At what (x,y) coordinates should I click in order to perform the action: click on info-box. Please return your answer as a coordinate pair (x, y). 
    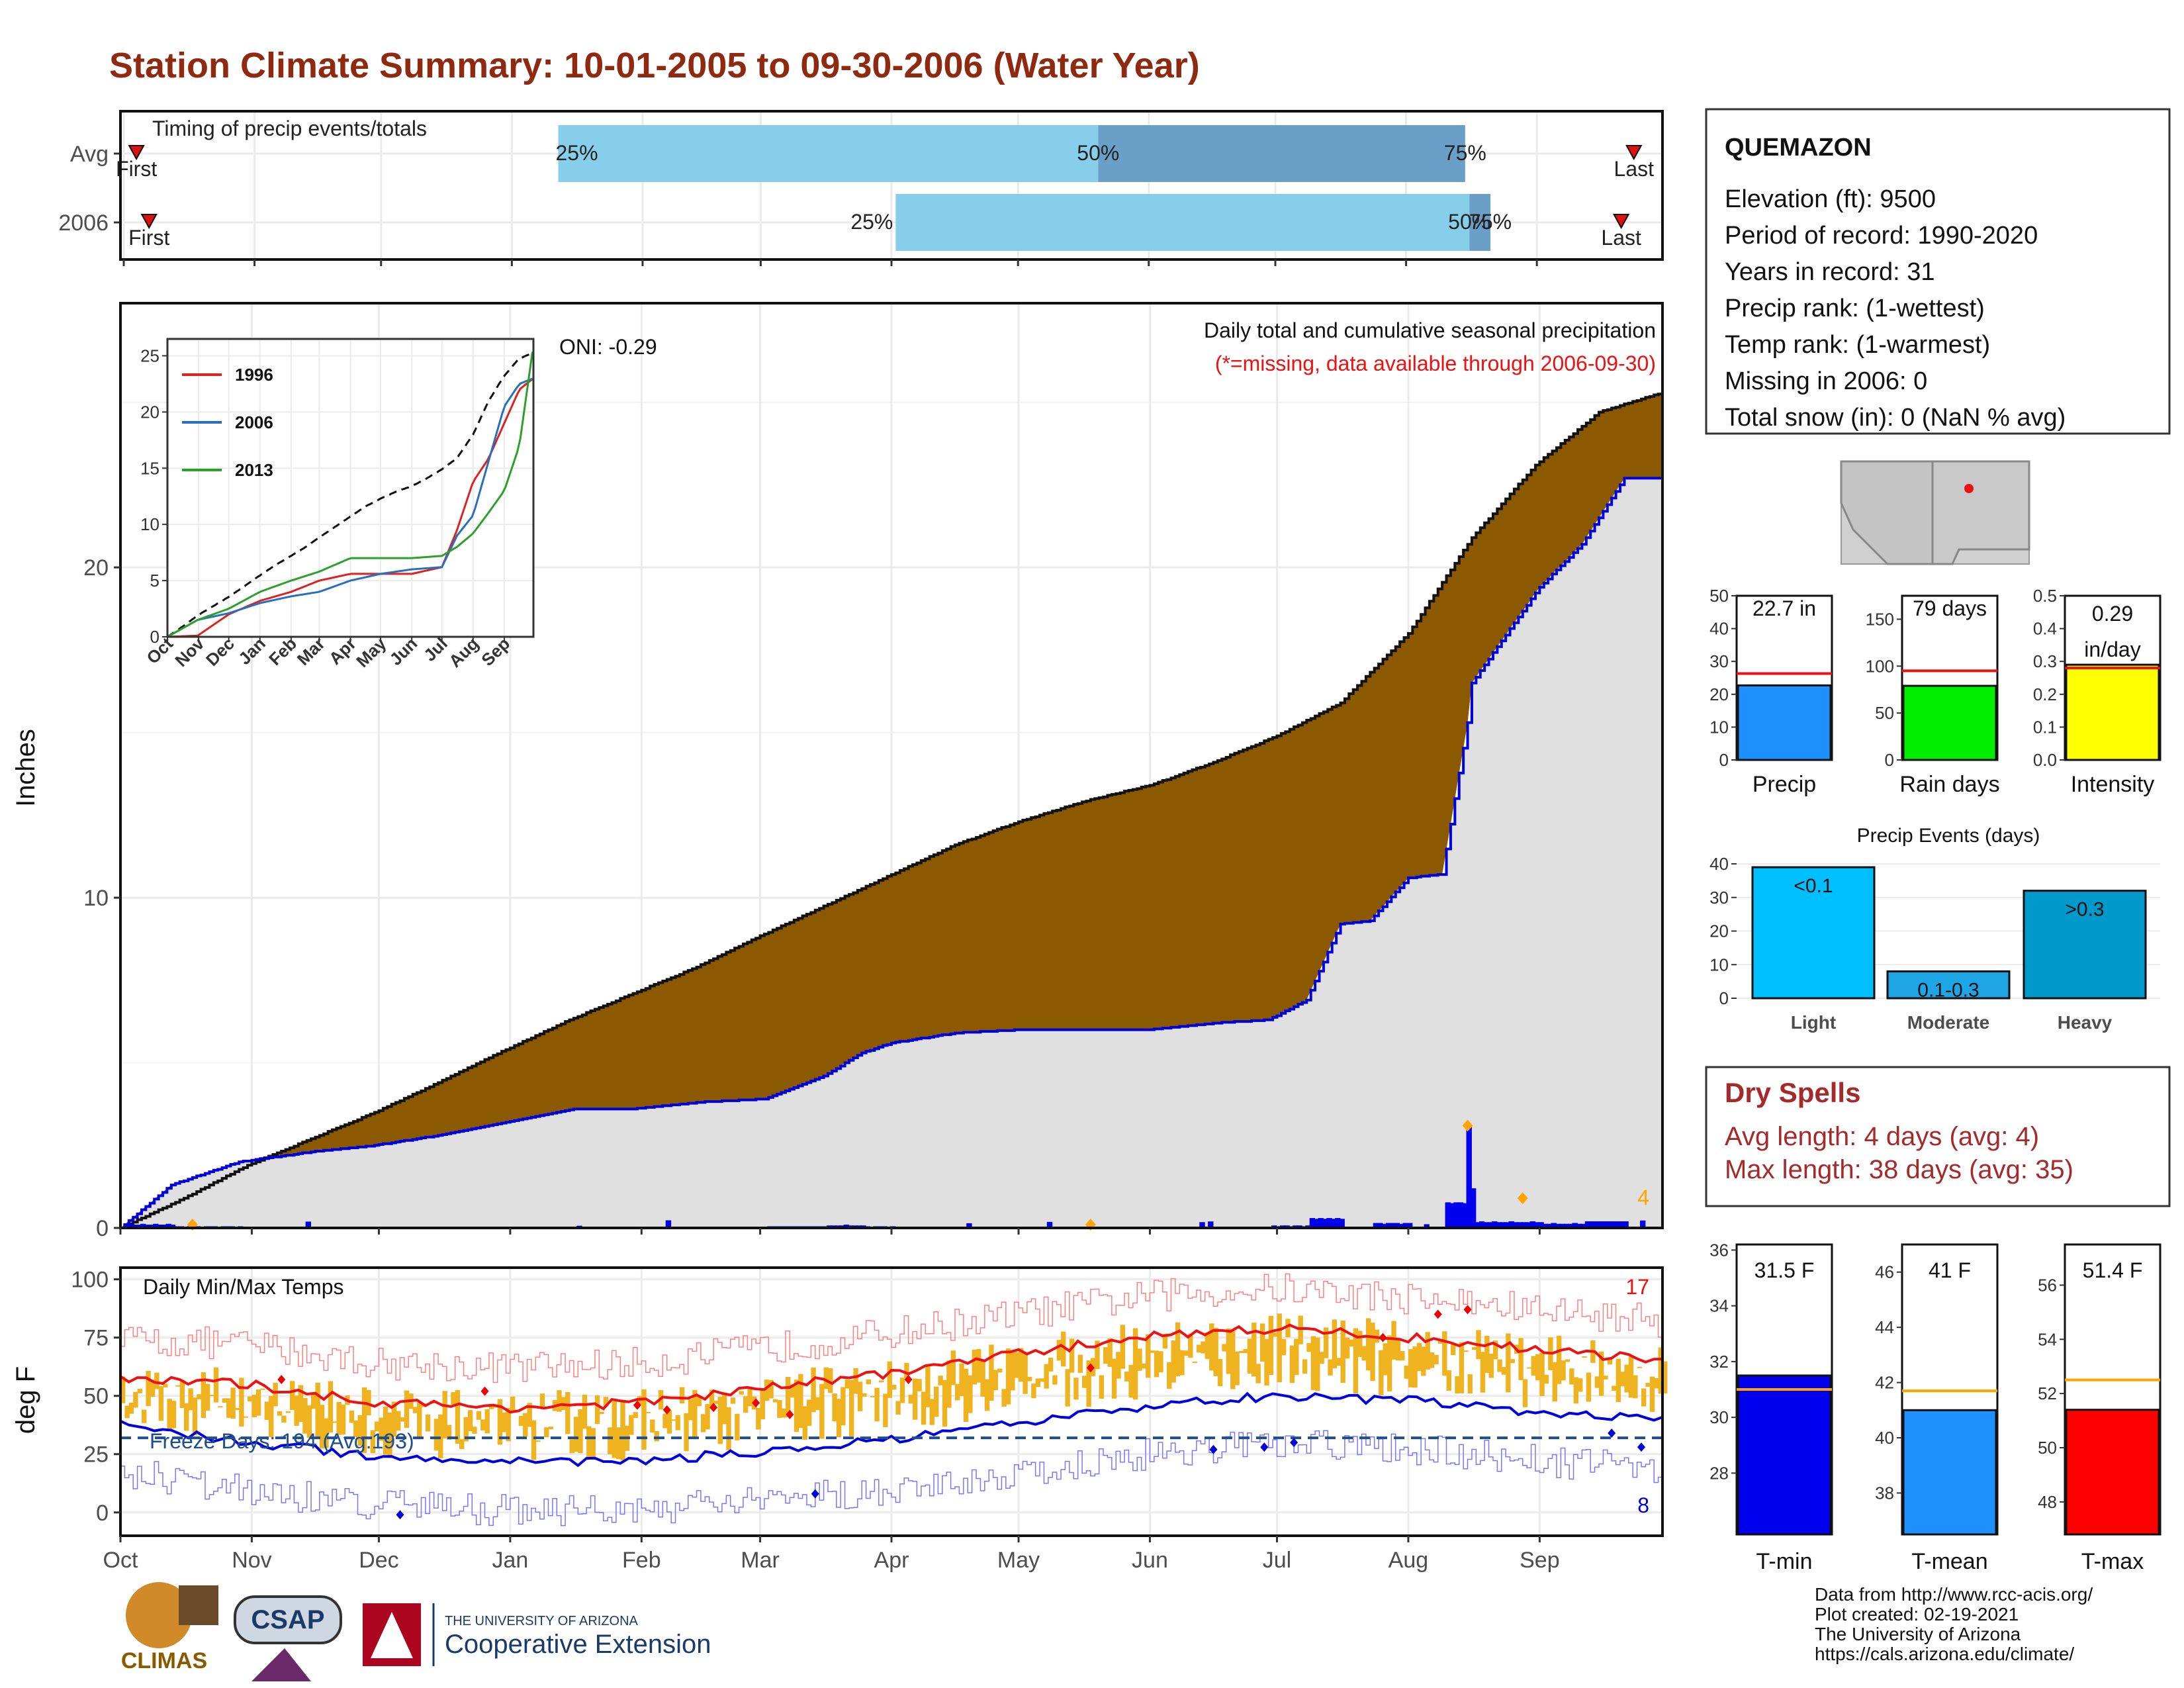
    Looking at the image, I should click on (1938, 271).